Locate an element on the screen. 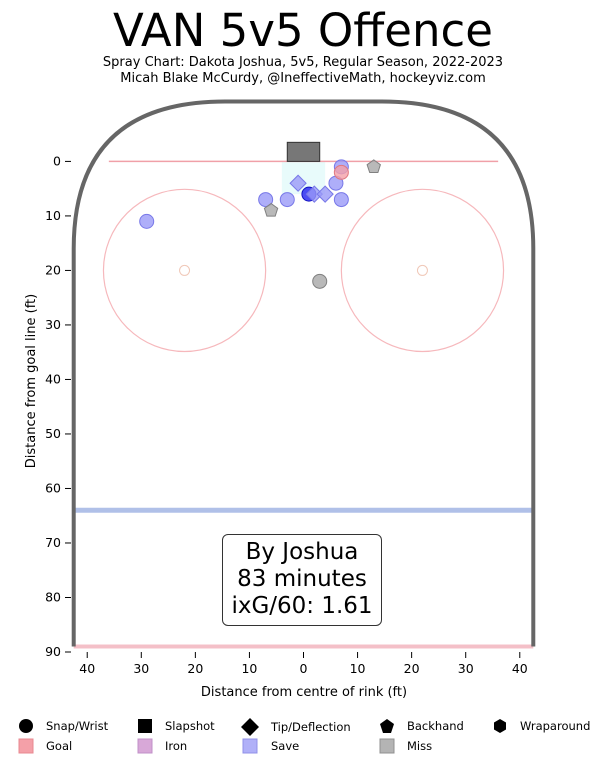  diamond-marker-icon is located at coordinates (250, 727).